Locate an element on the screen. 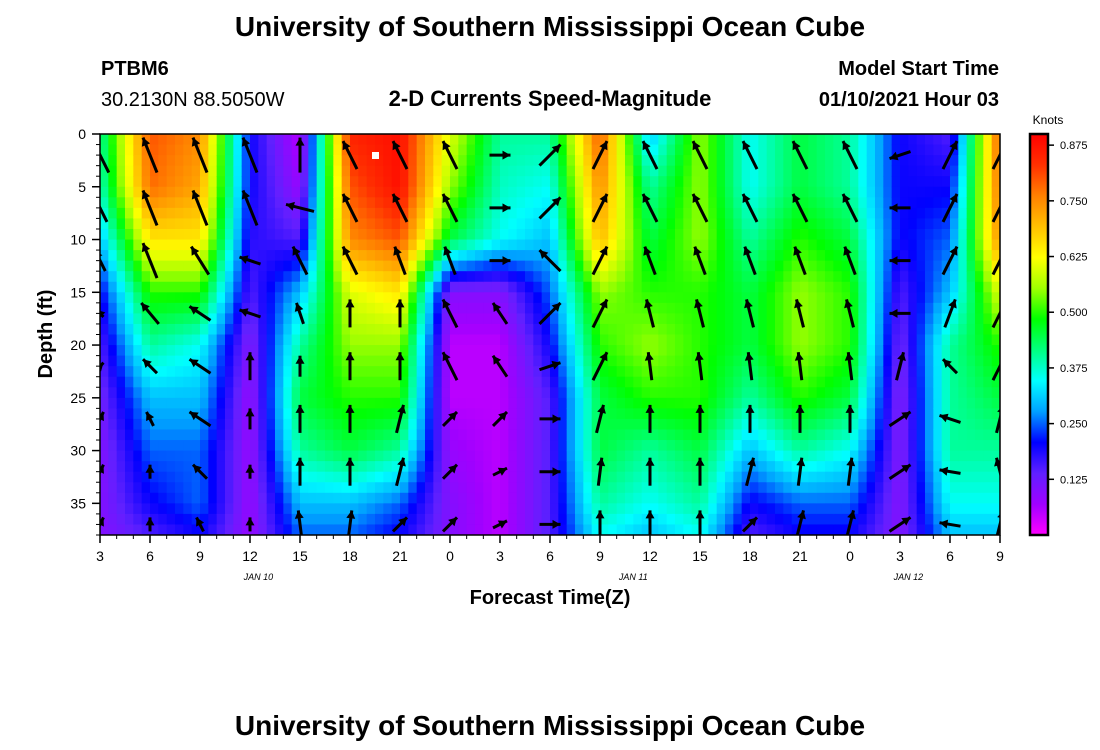 The height and width of the screenshot is (750, 1100). arrow-head is located at coordinates (250, 468).